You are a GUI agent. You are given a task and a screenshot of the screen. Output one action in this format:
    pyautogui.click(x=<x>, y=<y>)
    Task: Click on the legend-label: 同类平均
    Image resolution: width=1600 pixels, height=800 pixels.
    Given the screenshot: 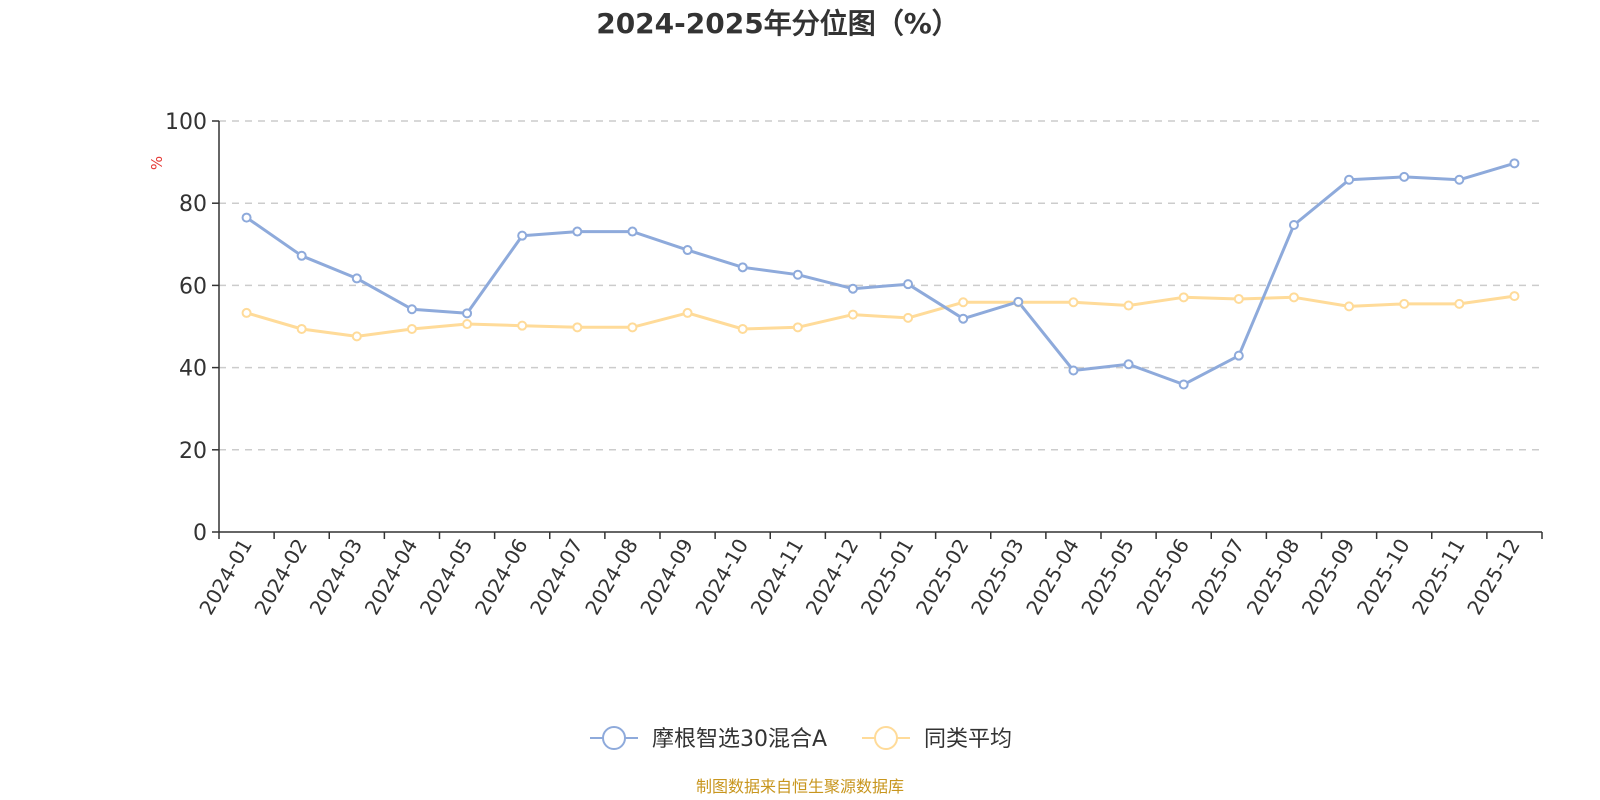 What is the action you would take?
    pyautogui.click(x=968, y=739)
    